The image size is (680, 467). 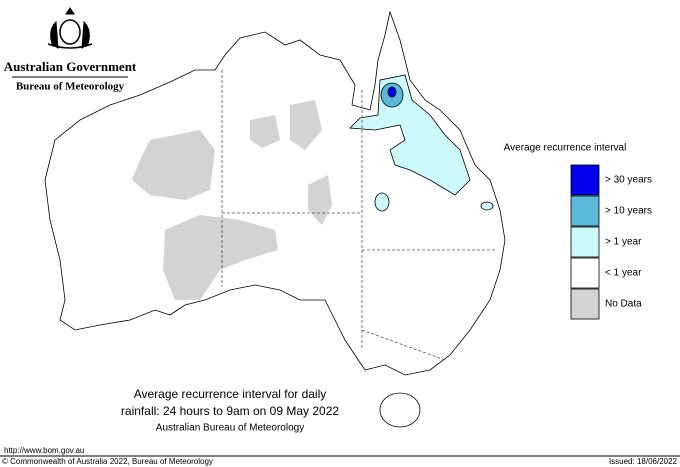 What do you see at coordinates (643, 461) in the screenshot?
I see `footer-issued: Issued: 18/06/2022` at bounding box center [643, 461].